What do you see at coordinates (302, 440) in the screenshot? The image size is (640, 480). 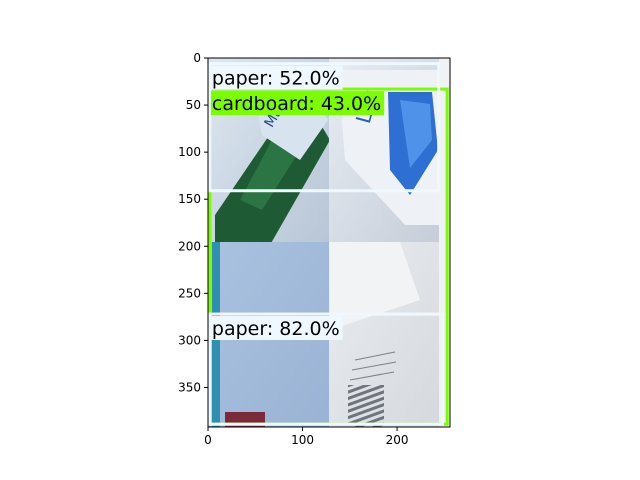 I see `x-tick-label-1: 100` at bounding box center [302, 440].